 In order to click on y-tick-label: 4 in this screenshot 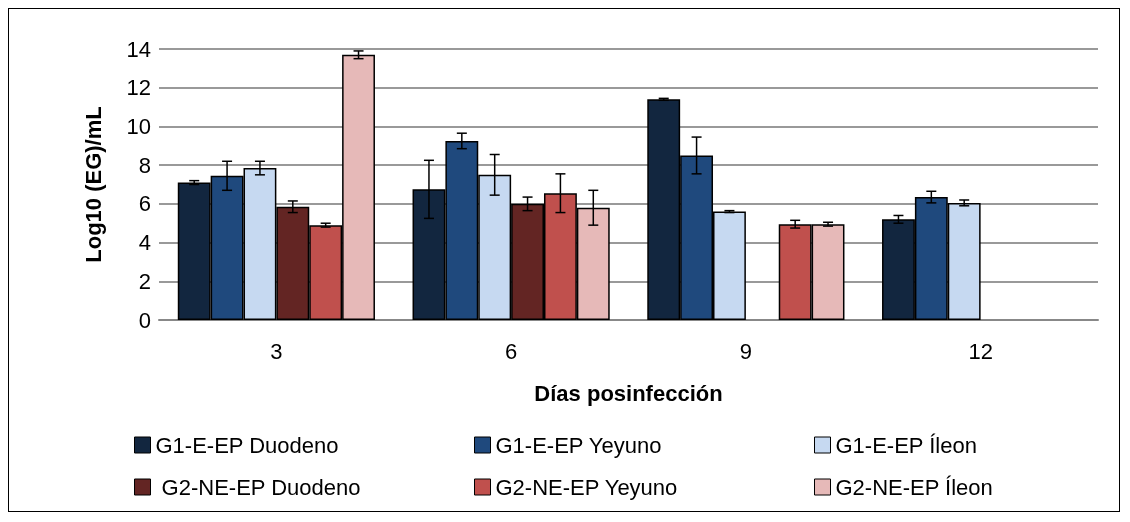, I will do `click(144, 243)`.